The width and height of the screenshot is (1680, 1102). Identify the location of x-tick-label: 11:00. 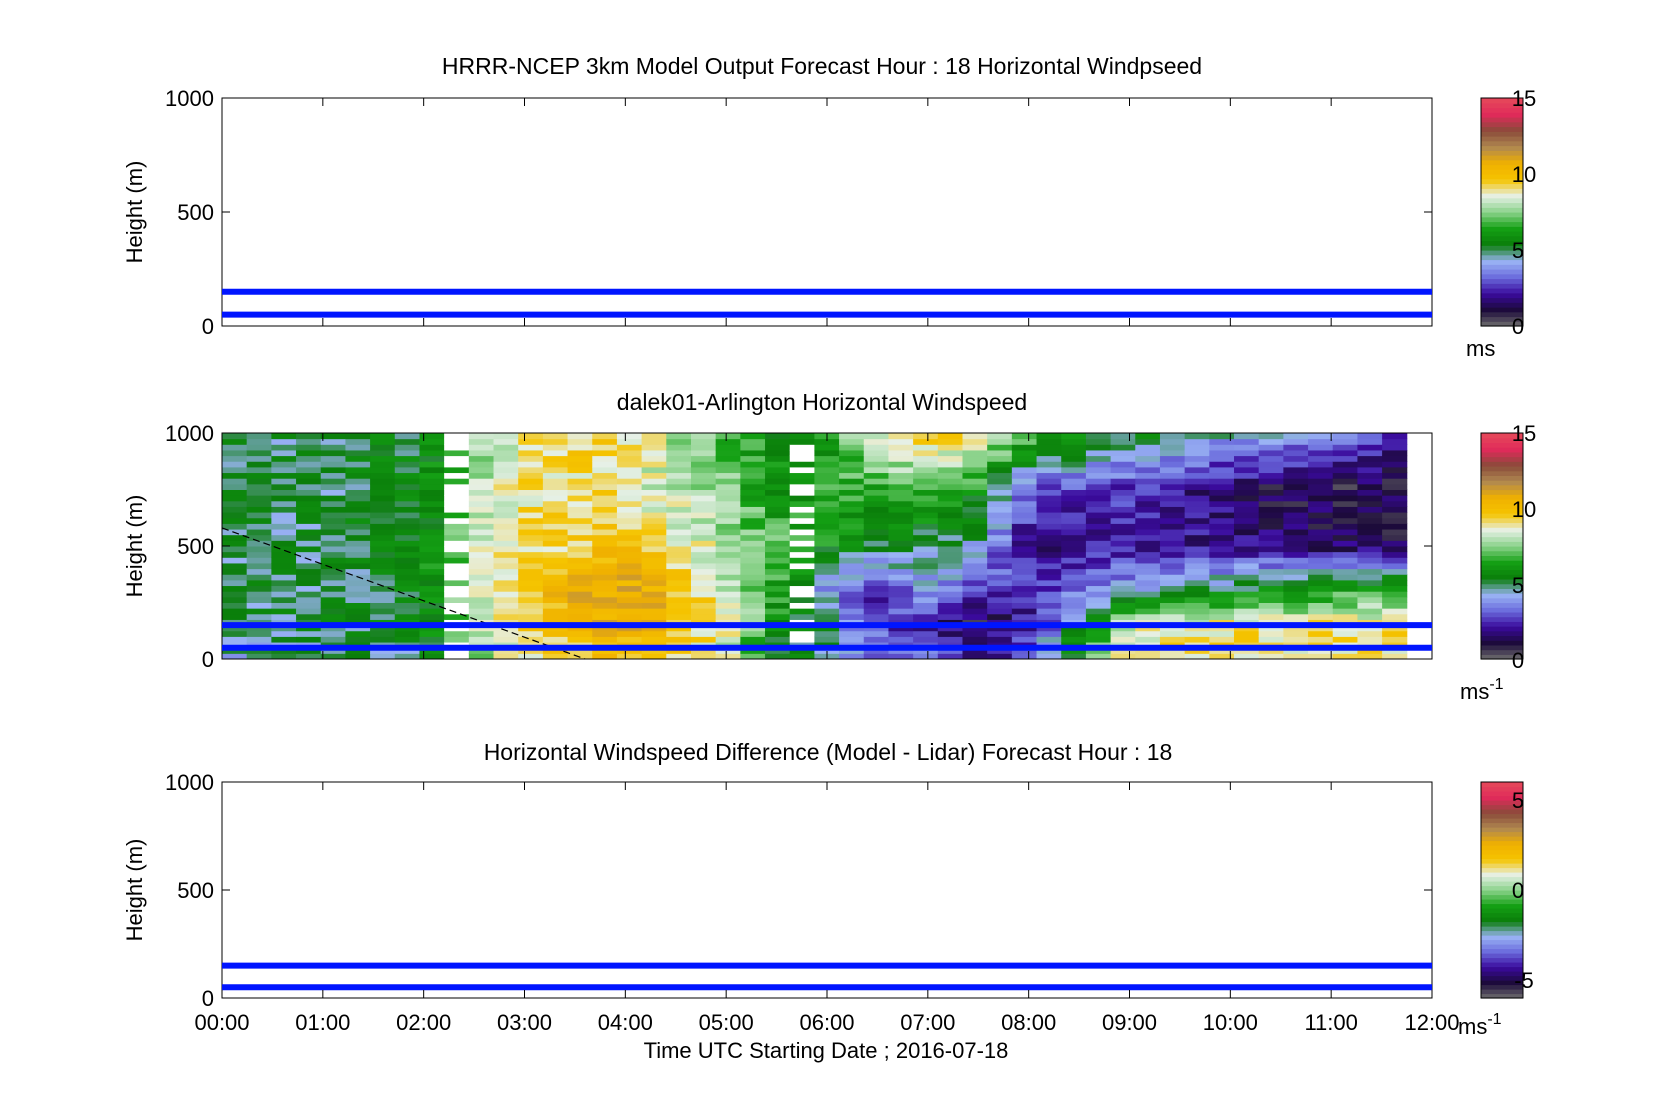
(1330, 1022).